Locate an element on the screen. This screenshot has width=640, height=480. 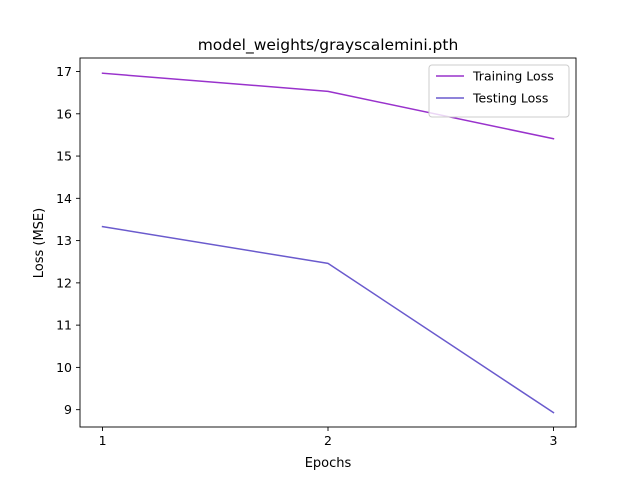
y-tick-label: 17 is located at coordinates (64, 71).